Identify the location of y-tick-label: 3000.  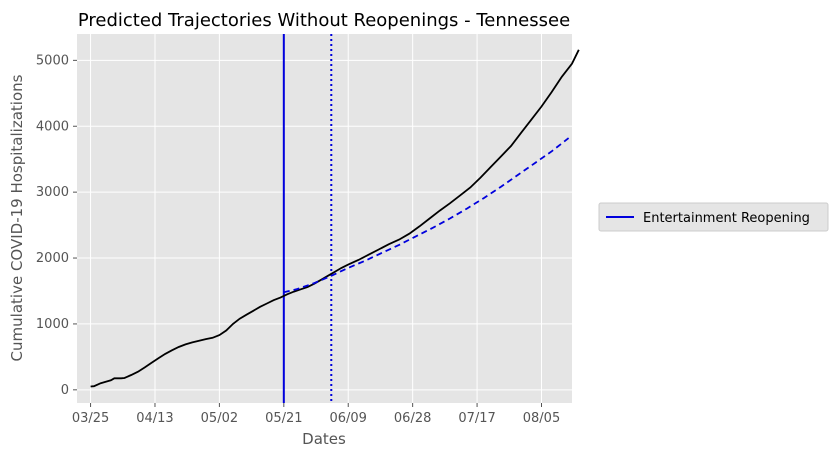
(52, 192).